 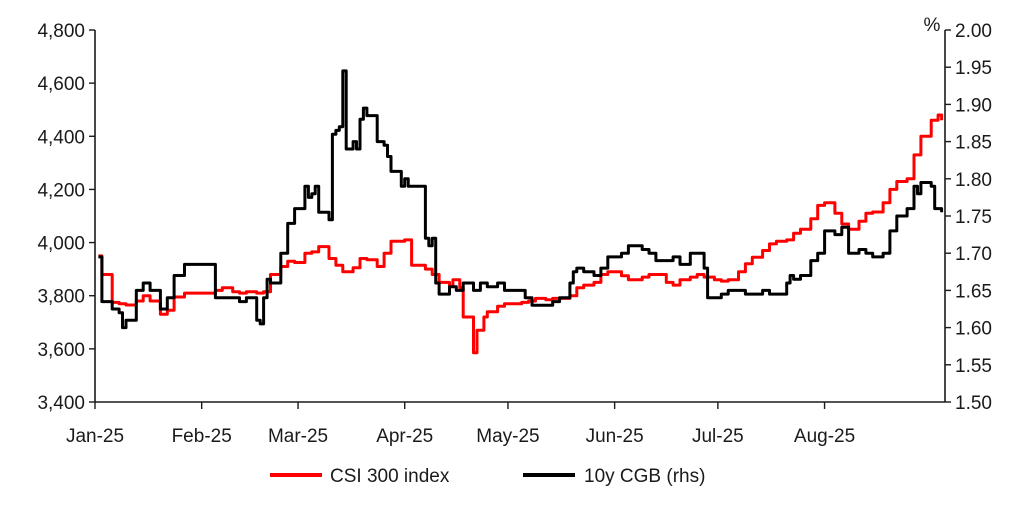 What do you see at coordinates (507, 436) in the screenshot?
I see `x-tick-label: May-25` at bounding box center [507, 436].